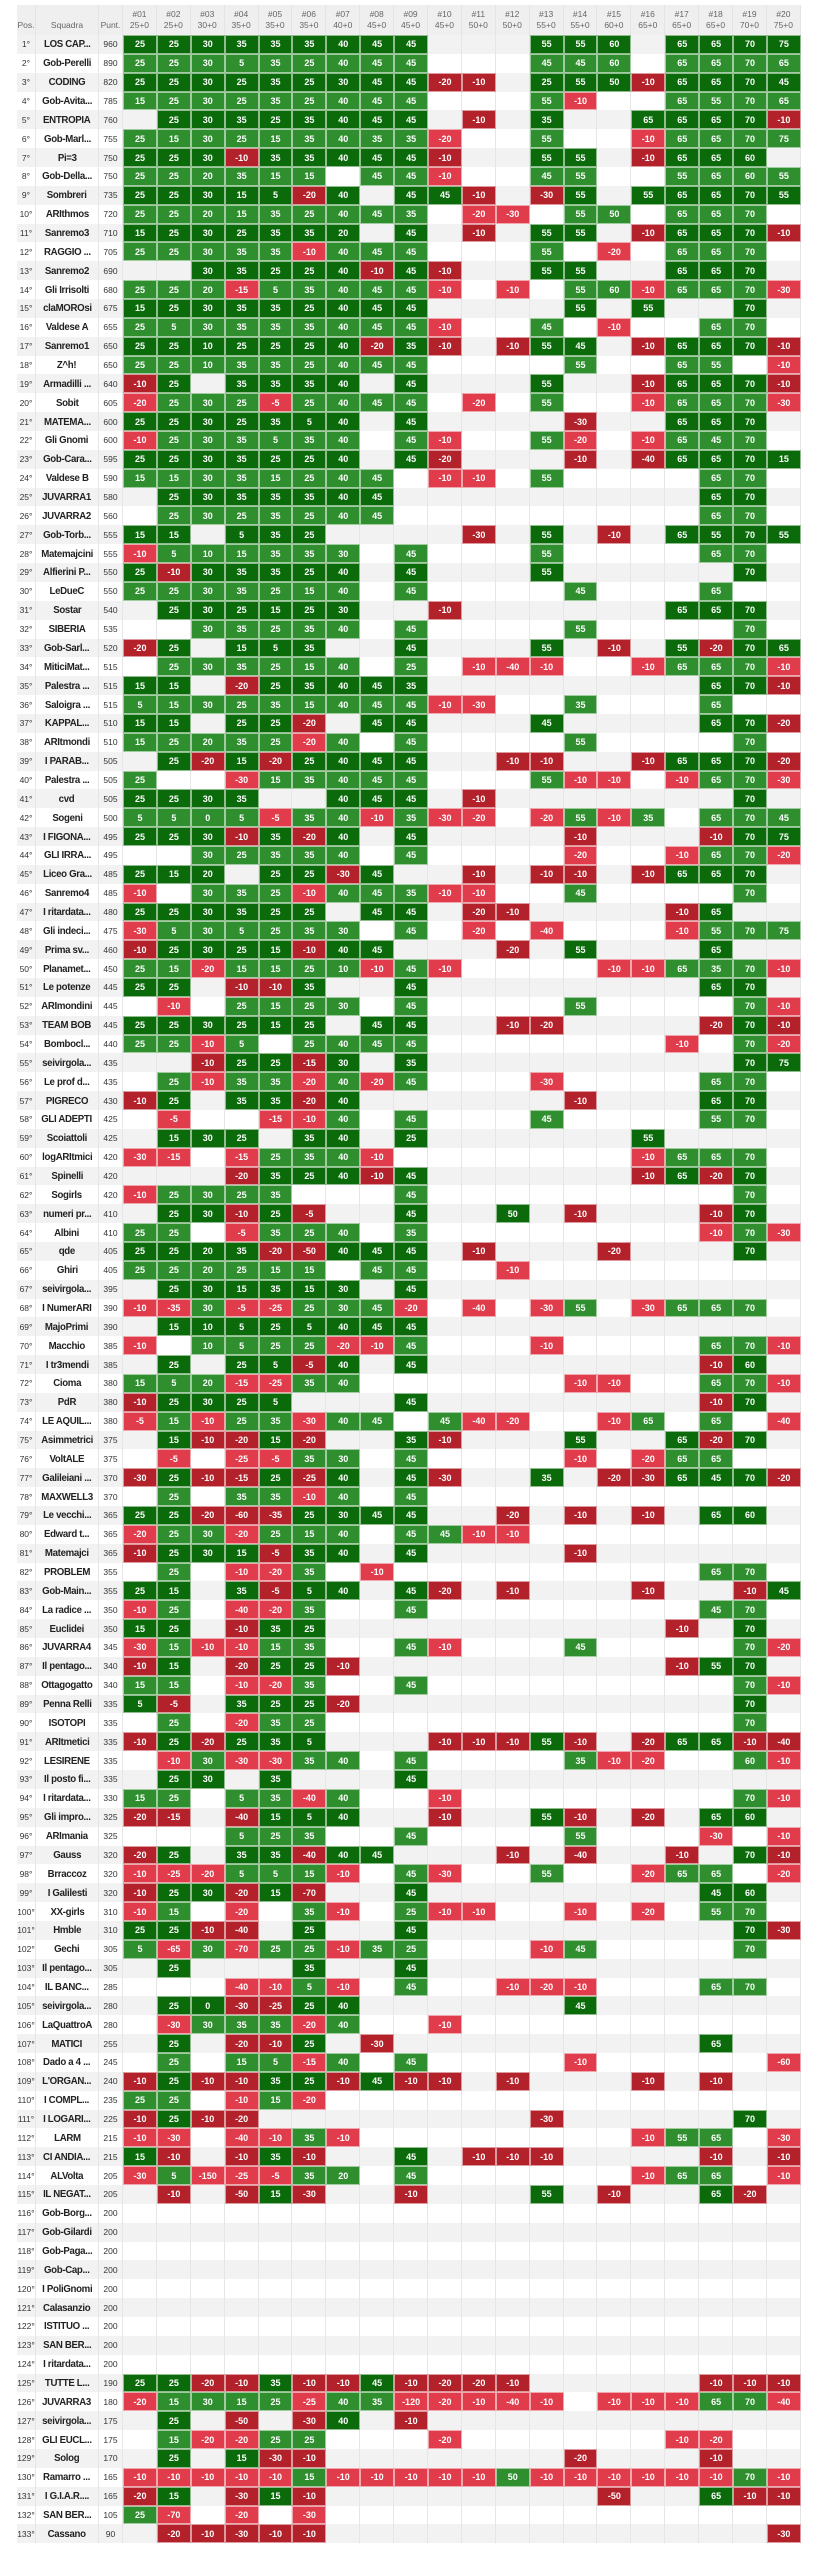  What do you see at coordinates (111, 346) in the screenshot?
I see `points: 650` at bounding box center [111, 346].